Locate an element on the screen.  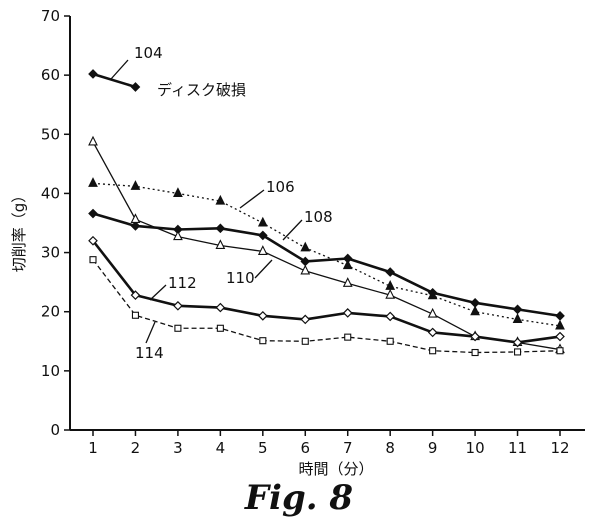
series-callout-label: 104 is located at coordinates (148, 53).